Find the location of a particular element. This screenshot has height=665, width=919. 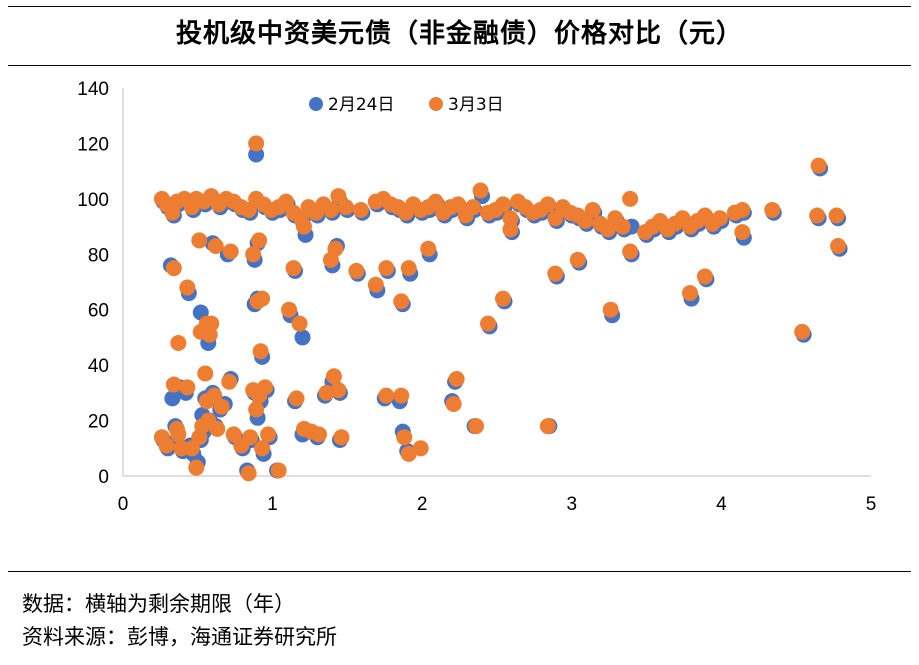

y-tick-label: 120 is located at coordinates (93, 144).